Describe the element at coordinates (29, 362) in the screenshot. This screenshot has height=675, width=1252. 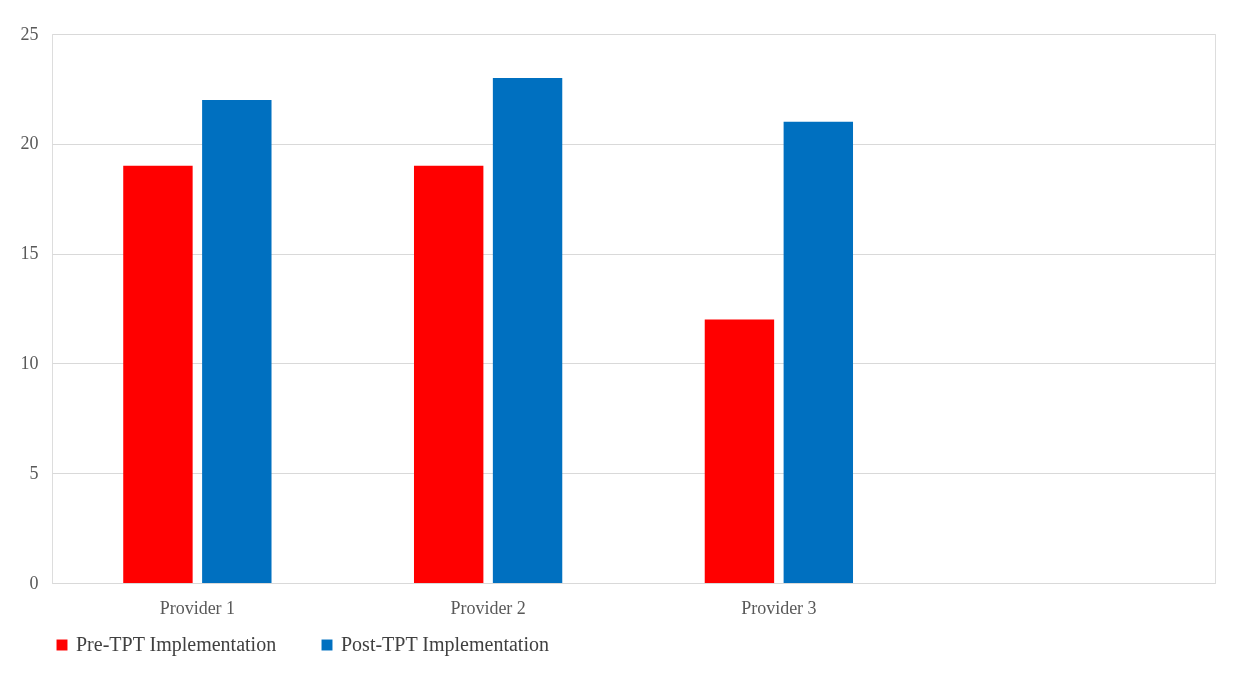
I see `y-tick-label: 10` at that location.